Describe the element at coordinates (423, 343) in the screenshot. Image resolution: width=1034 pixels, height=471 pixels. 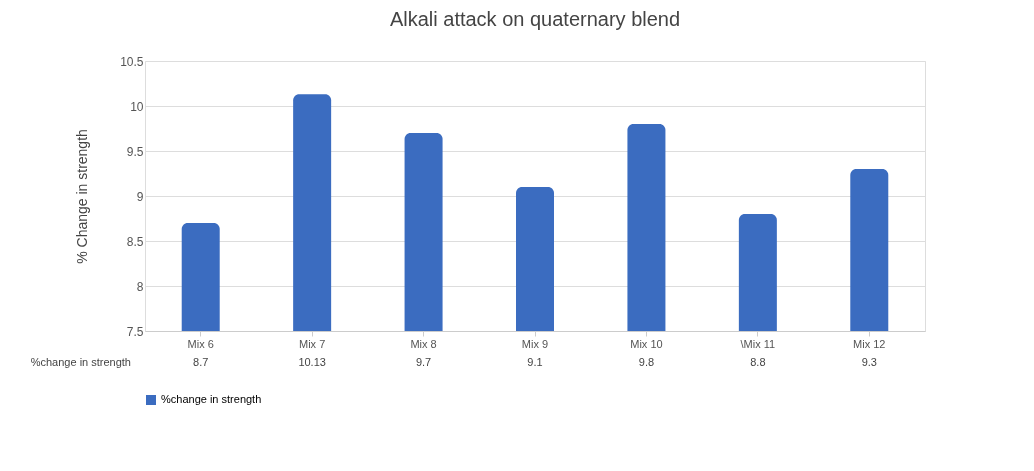
I see `x-tick-label: Mix 8` at that location.